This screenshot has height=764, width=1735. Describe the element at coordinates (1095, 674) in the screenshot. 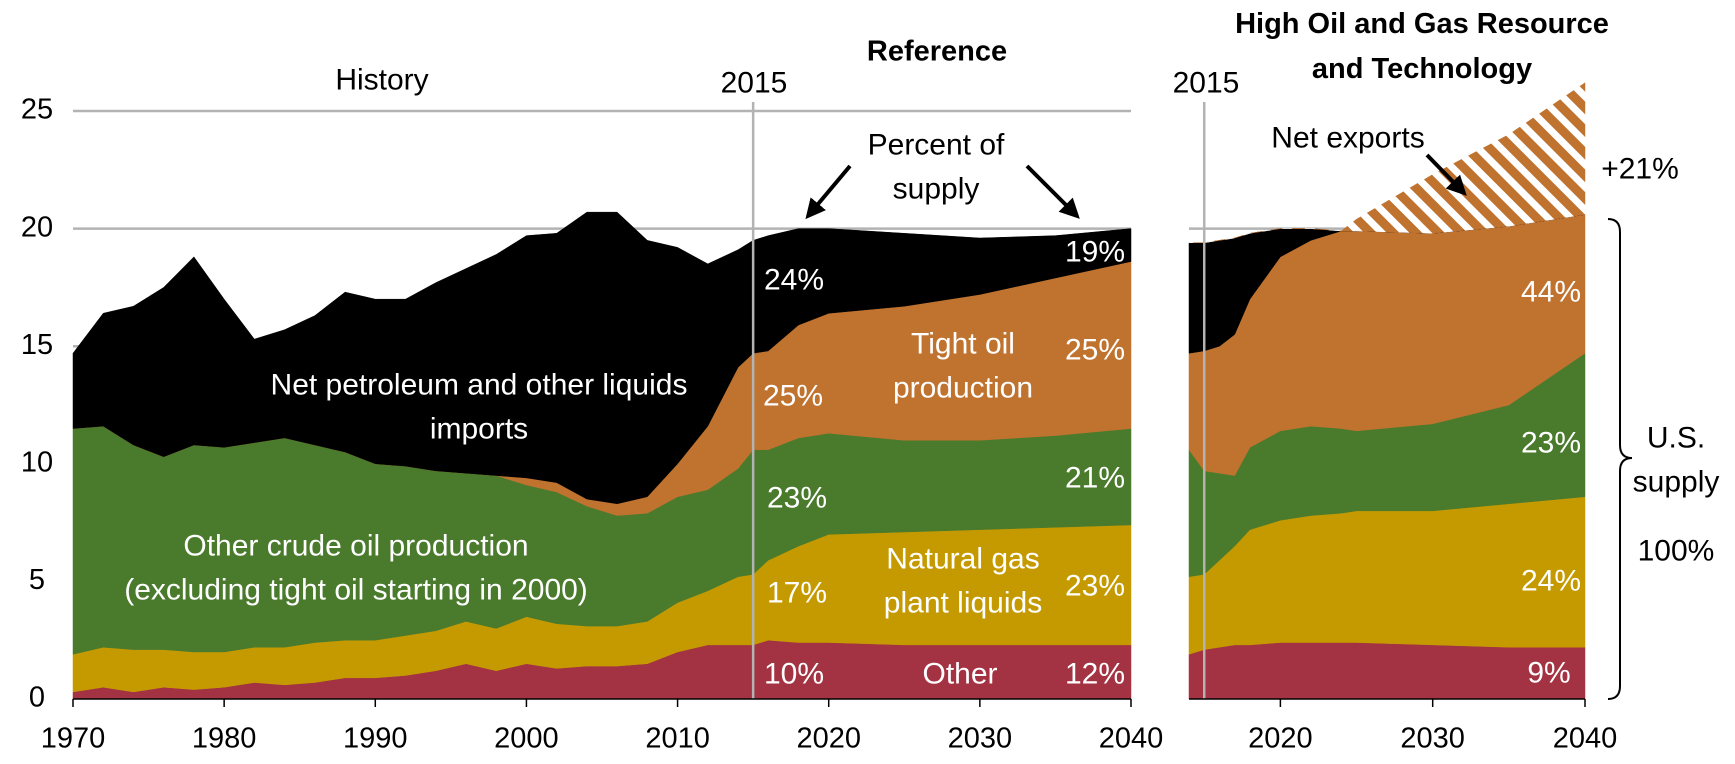

I see `share-label: 12%` at that location.